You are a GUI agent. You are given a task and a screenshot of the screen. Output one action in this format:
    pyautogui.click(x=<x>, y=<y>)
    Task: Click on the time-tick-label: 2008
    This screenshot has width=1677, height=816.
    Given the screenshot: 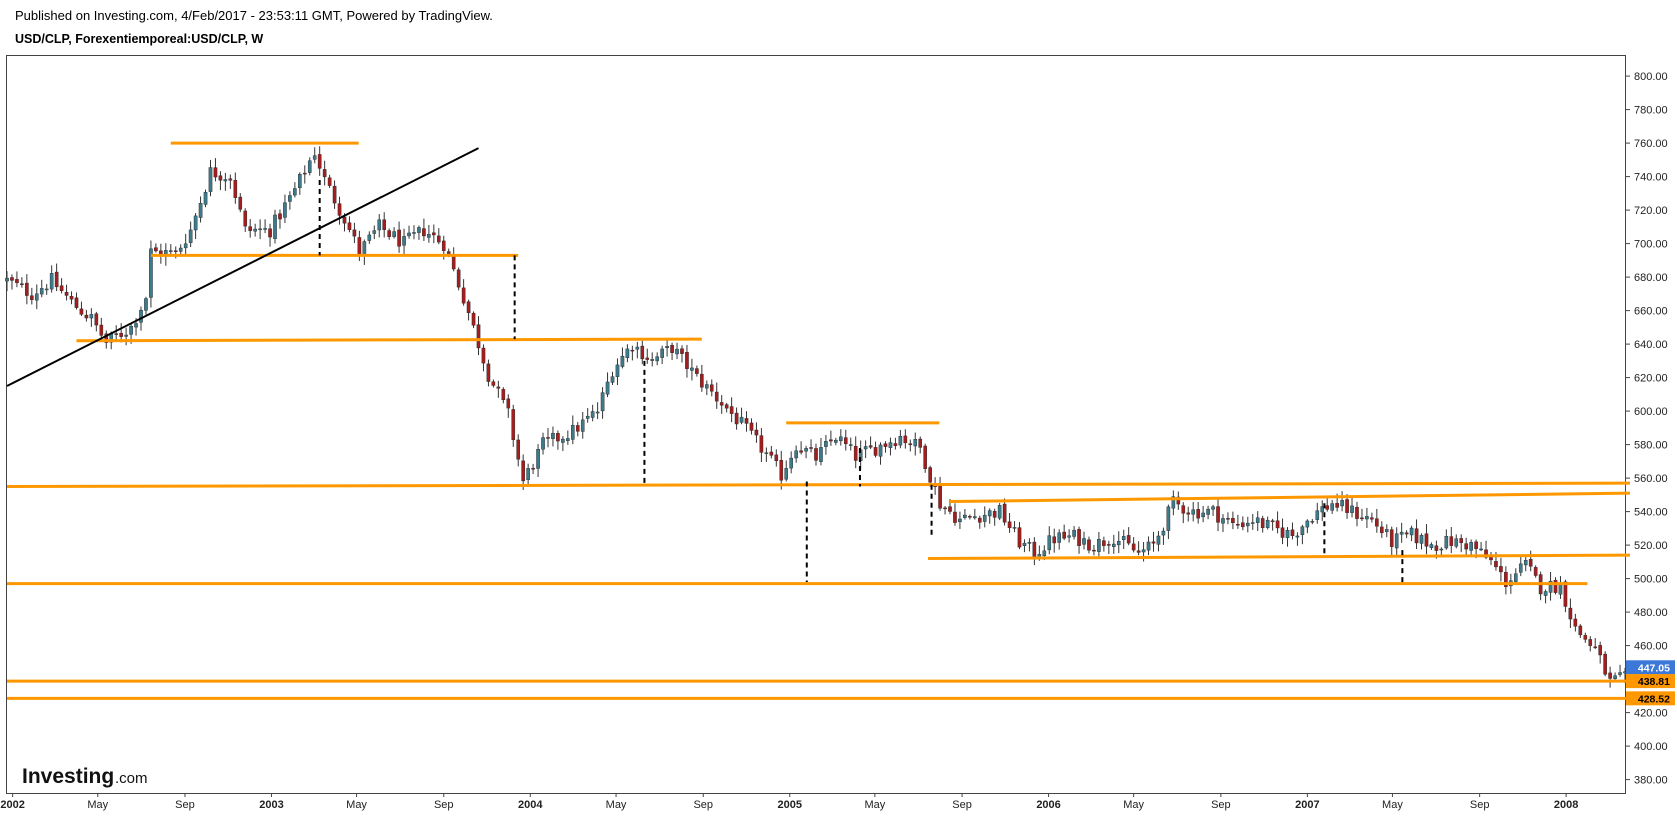 What is the action you would take?
    pyautogui.click(x=1566, y=805)
    